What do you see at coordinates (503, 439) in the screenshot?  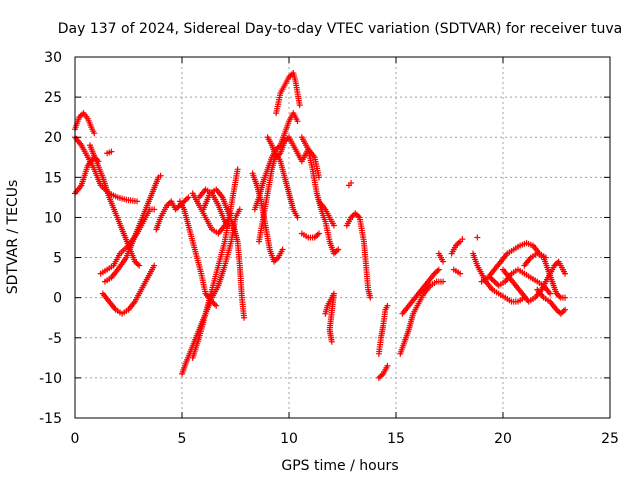 I see `x-tick-label: 20` at bounding box center [503, 439].